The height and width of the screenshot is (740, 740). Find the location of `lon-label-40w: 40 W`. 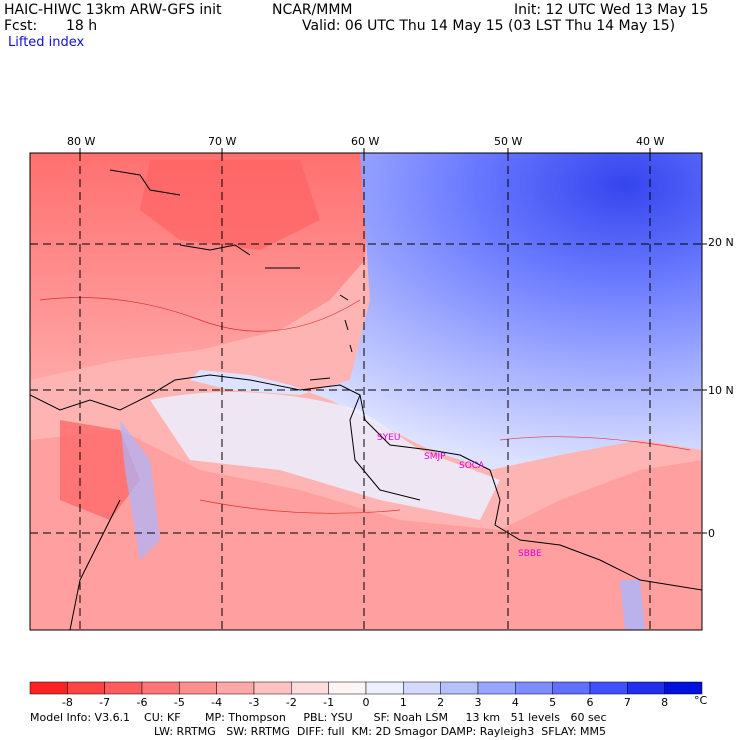

lon-label-40w: 40 W is located at coordinates (650, 141).